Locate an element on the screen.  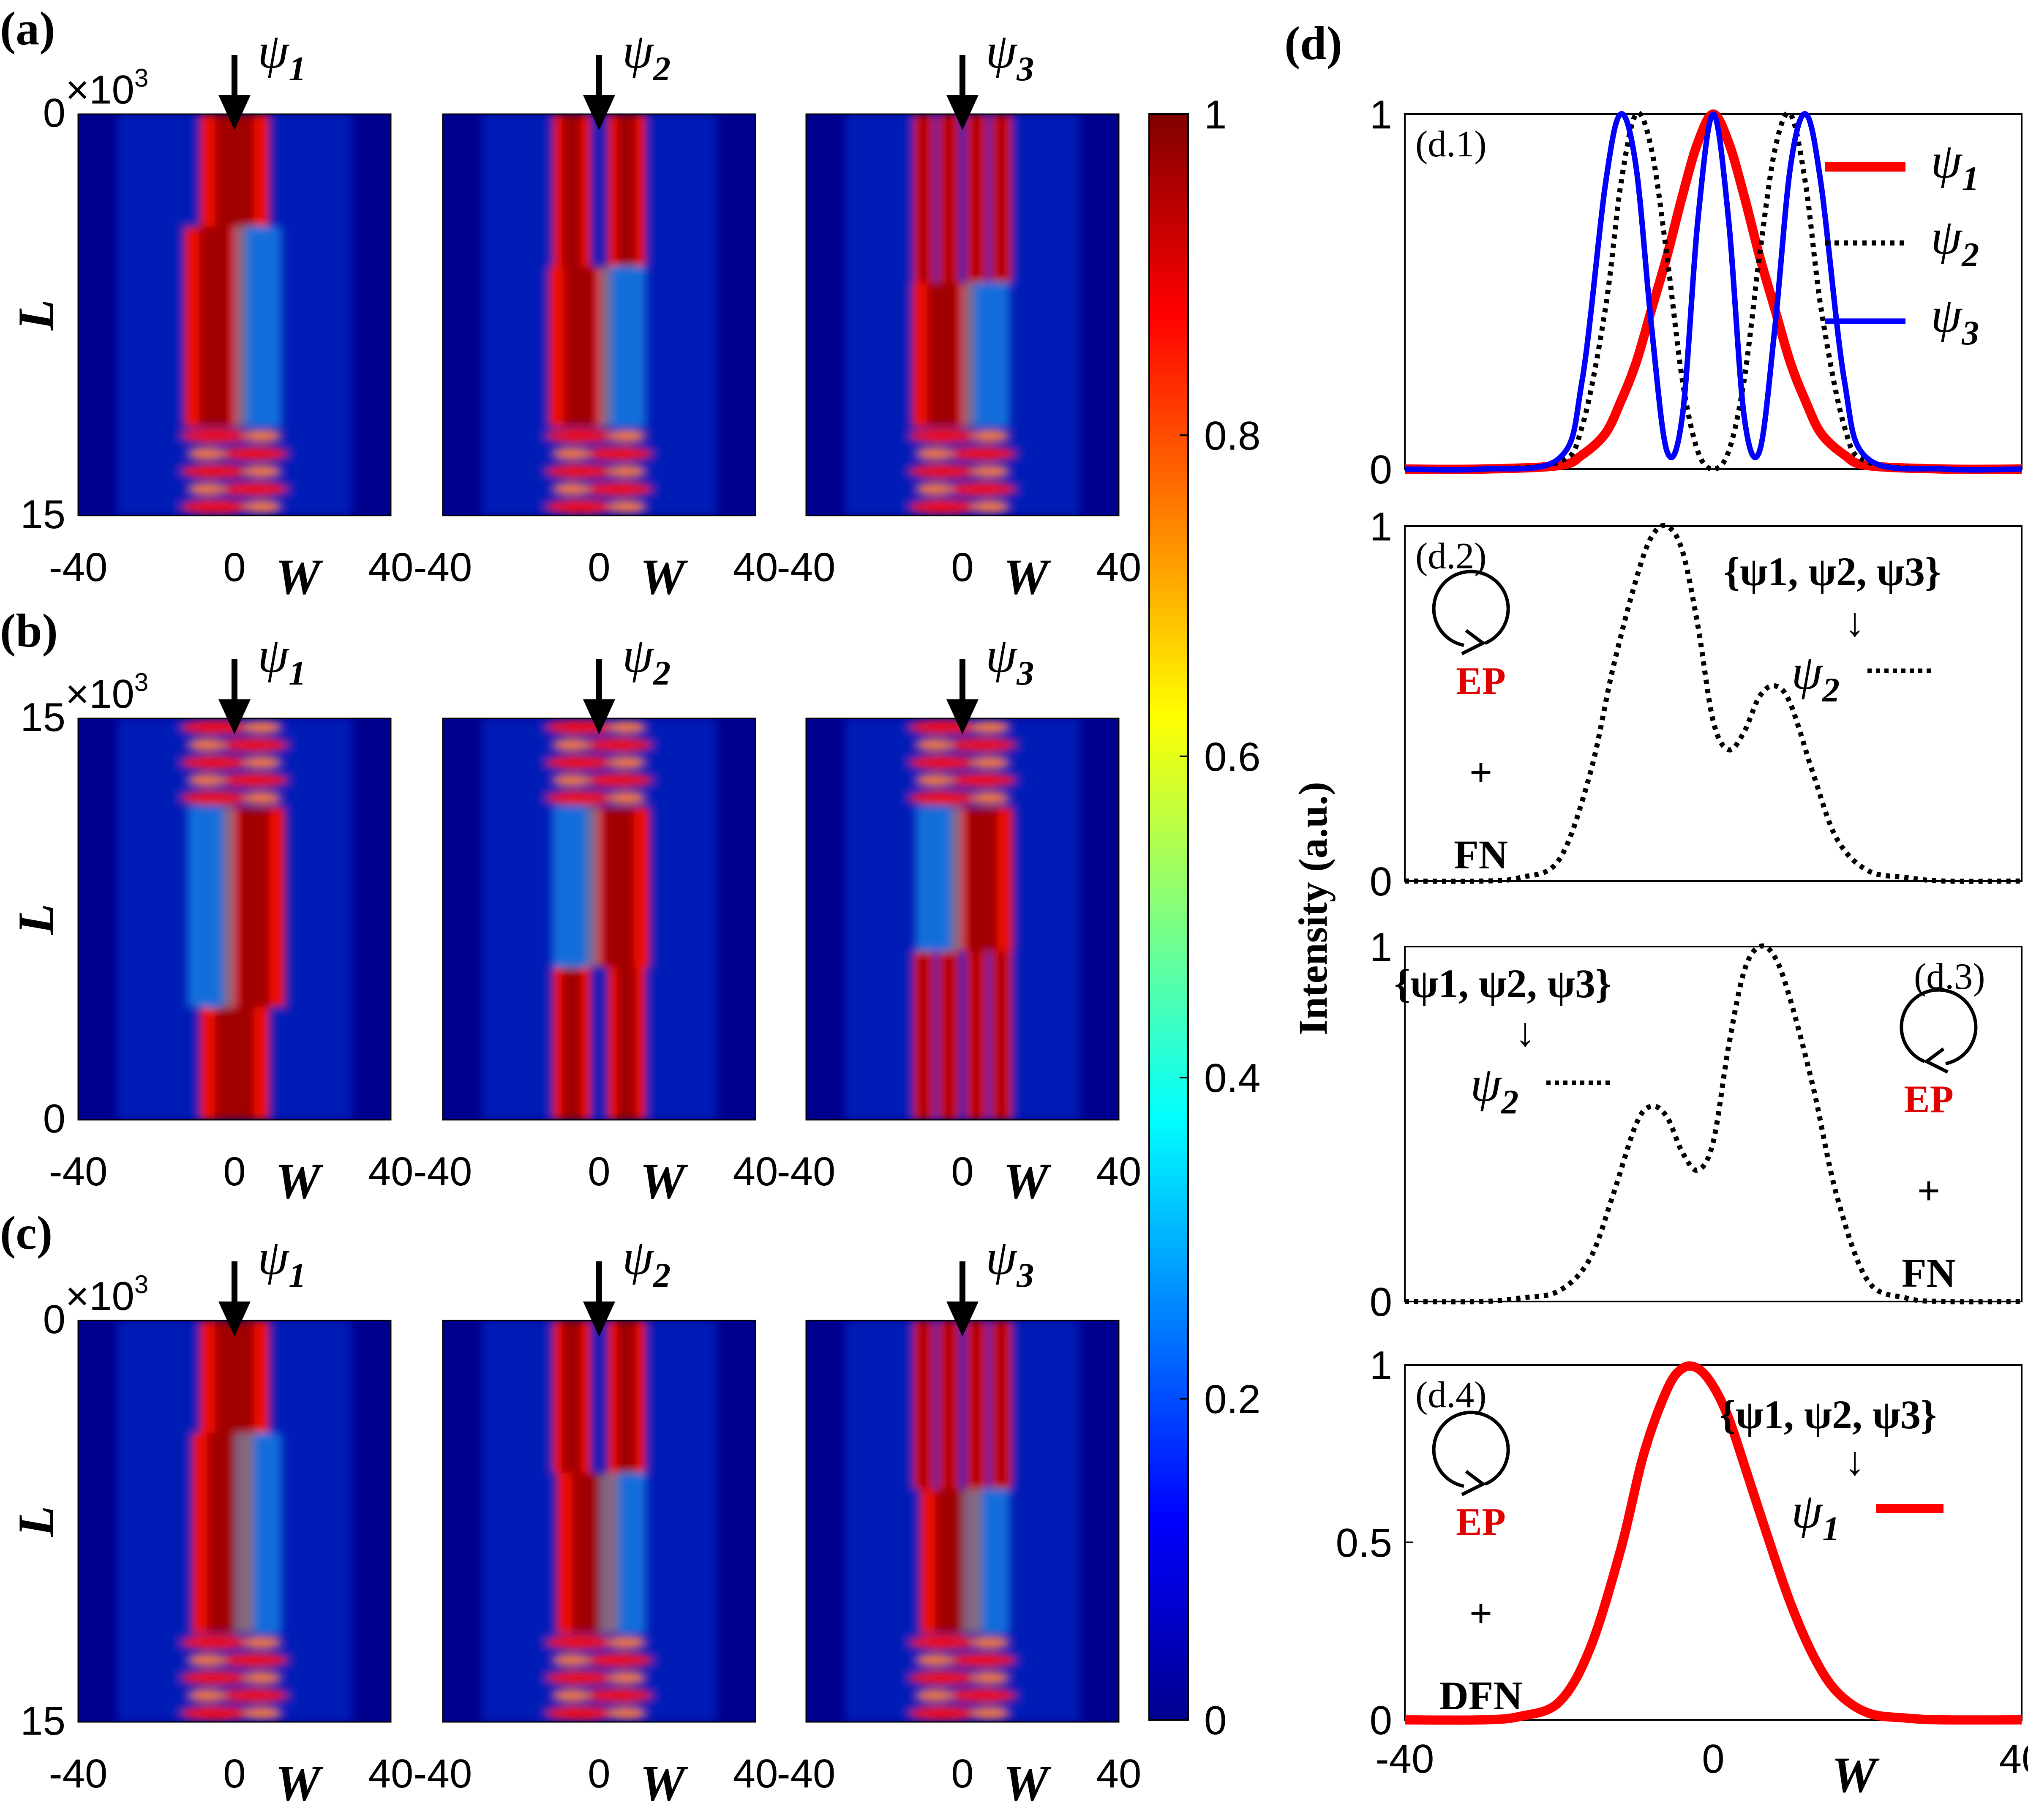
series-line-ψ1 is located at coordinates (1713, 1543).